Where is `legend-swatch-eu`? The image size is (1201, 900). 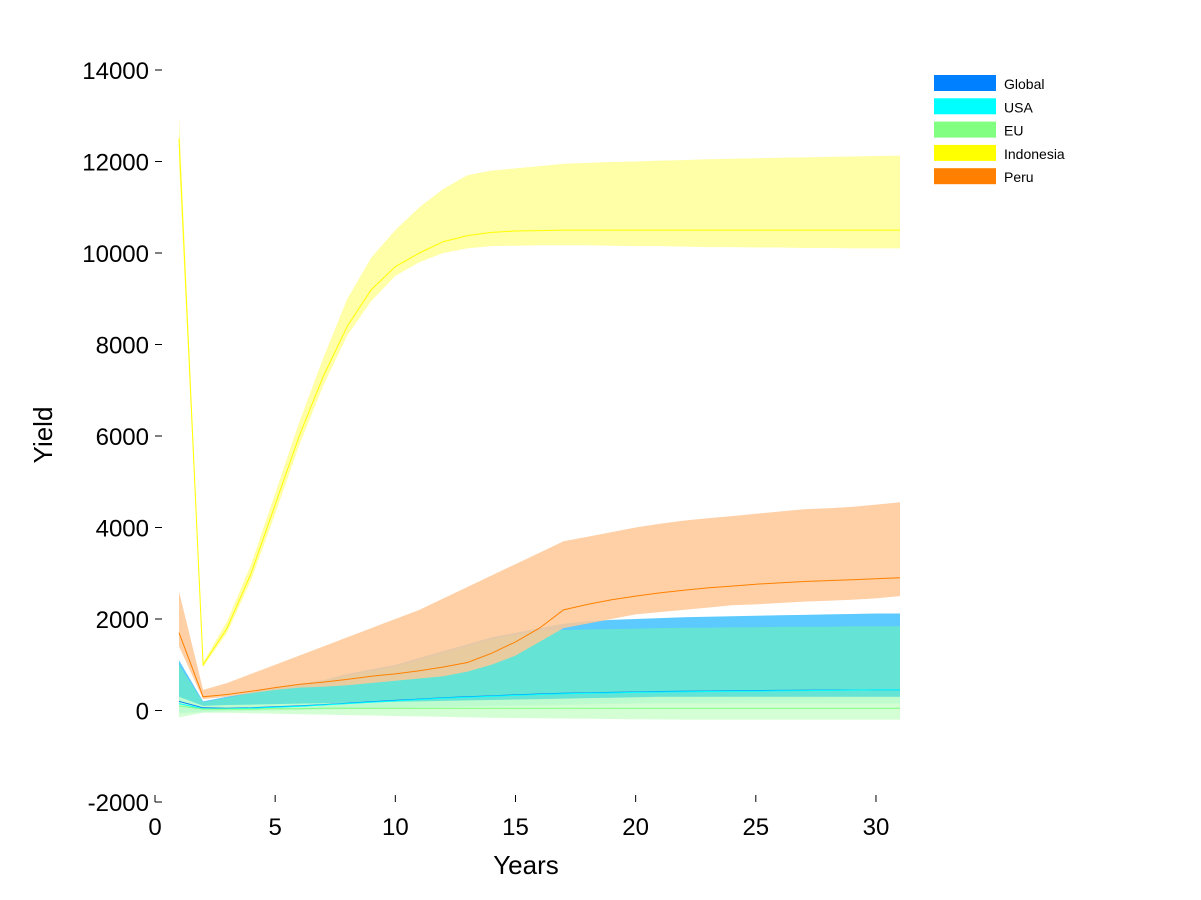
legend-swatch-eu is located at coordinates (965, 129).